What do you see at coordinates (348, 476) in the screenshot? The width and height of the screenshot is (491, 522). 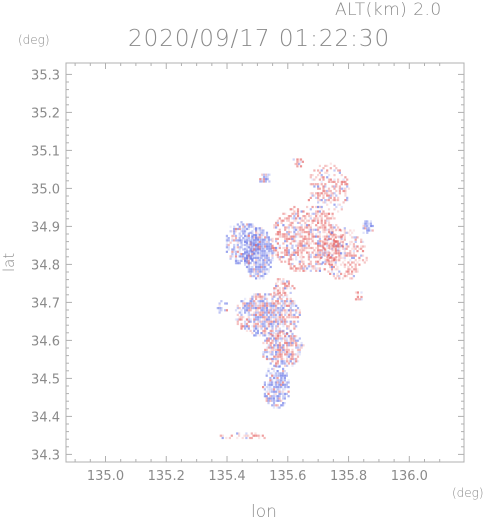 I see `x-tick-label: 135.8` at bounding box center [348, 476].